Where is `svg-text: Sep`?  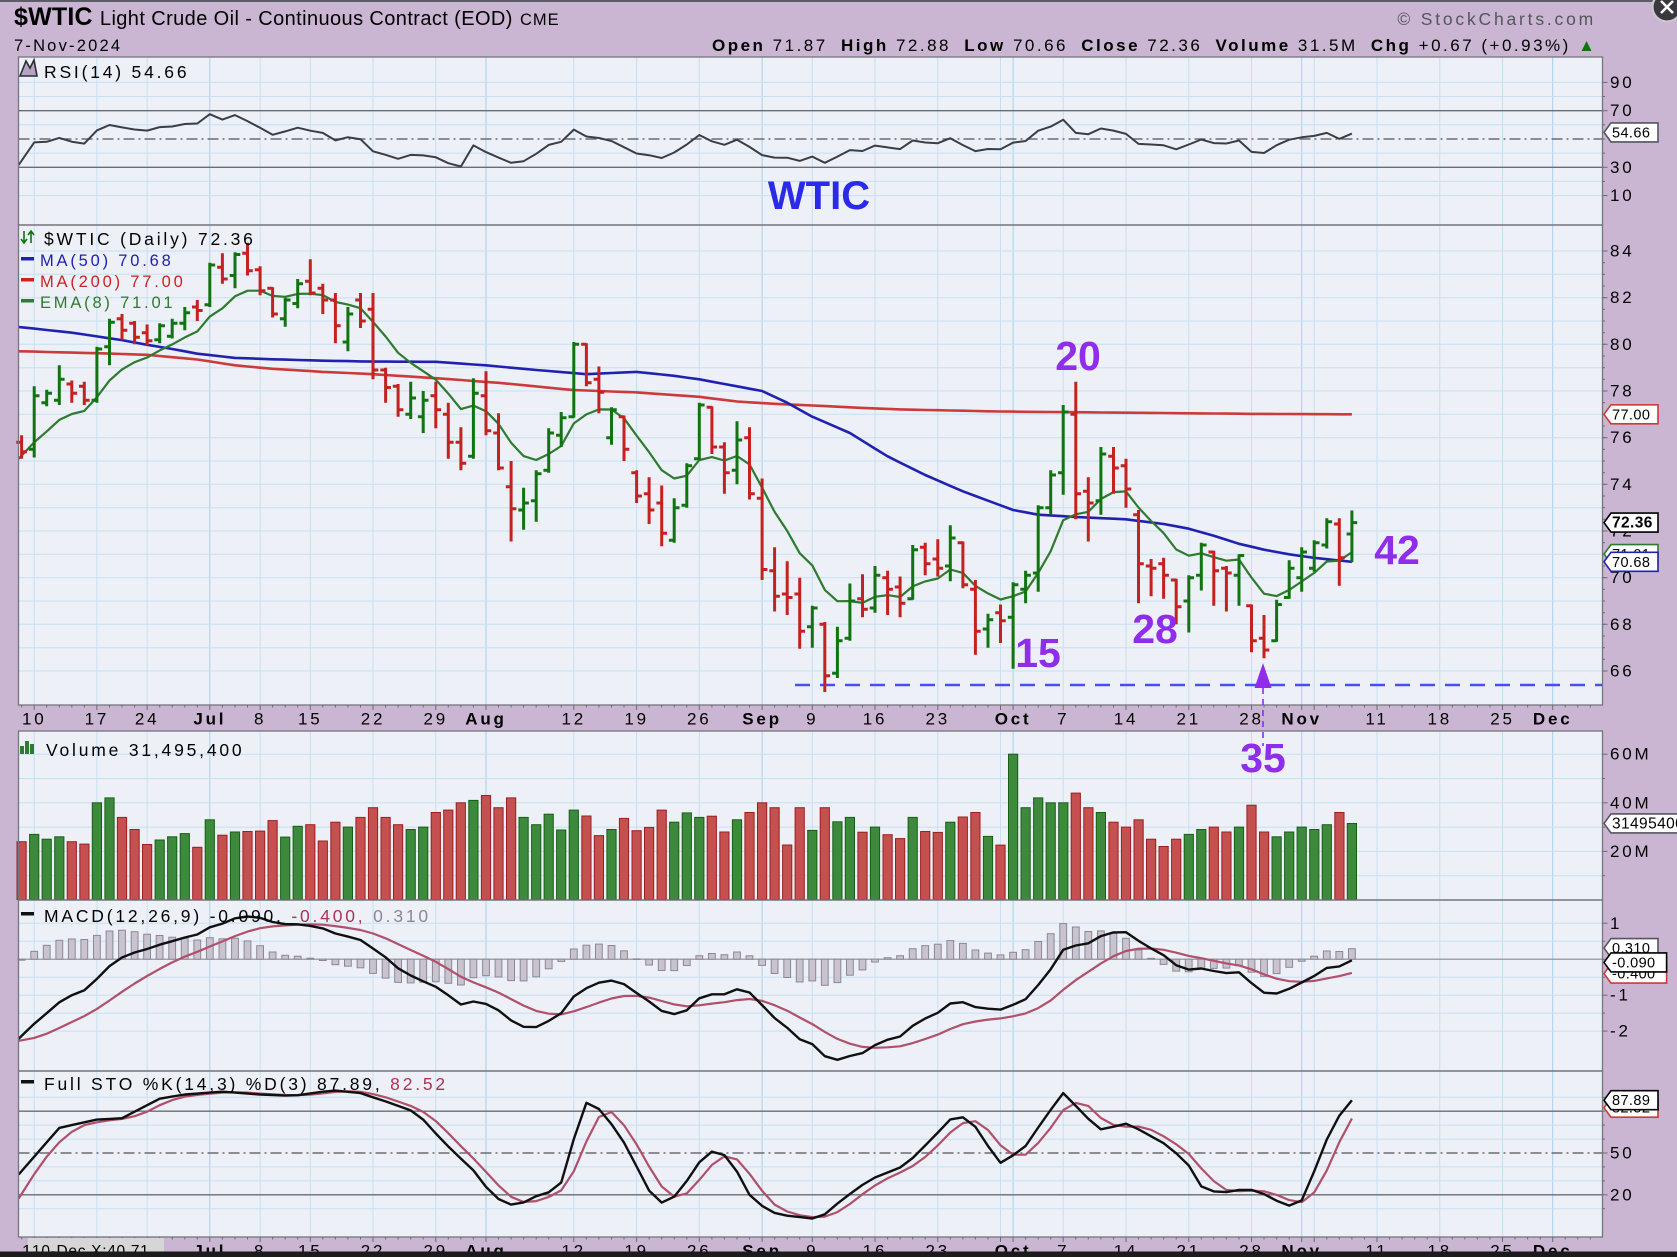
svg-text: Sep is located at coordinates (762, 719).